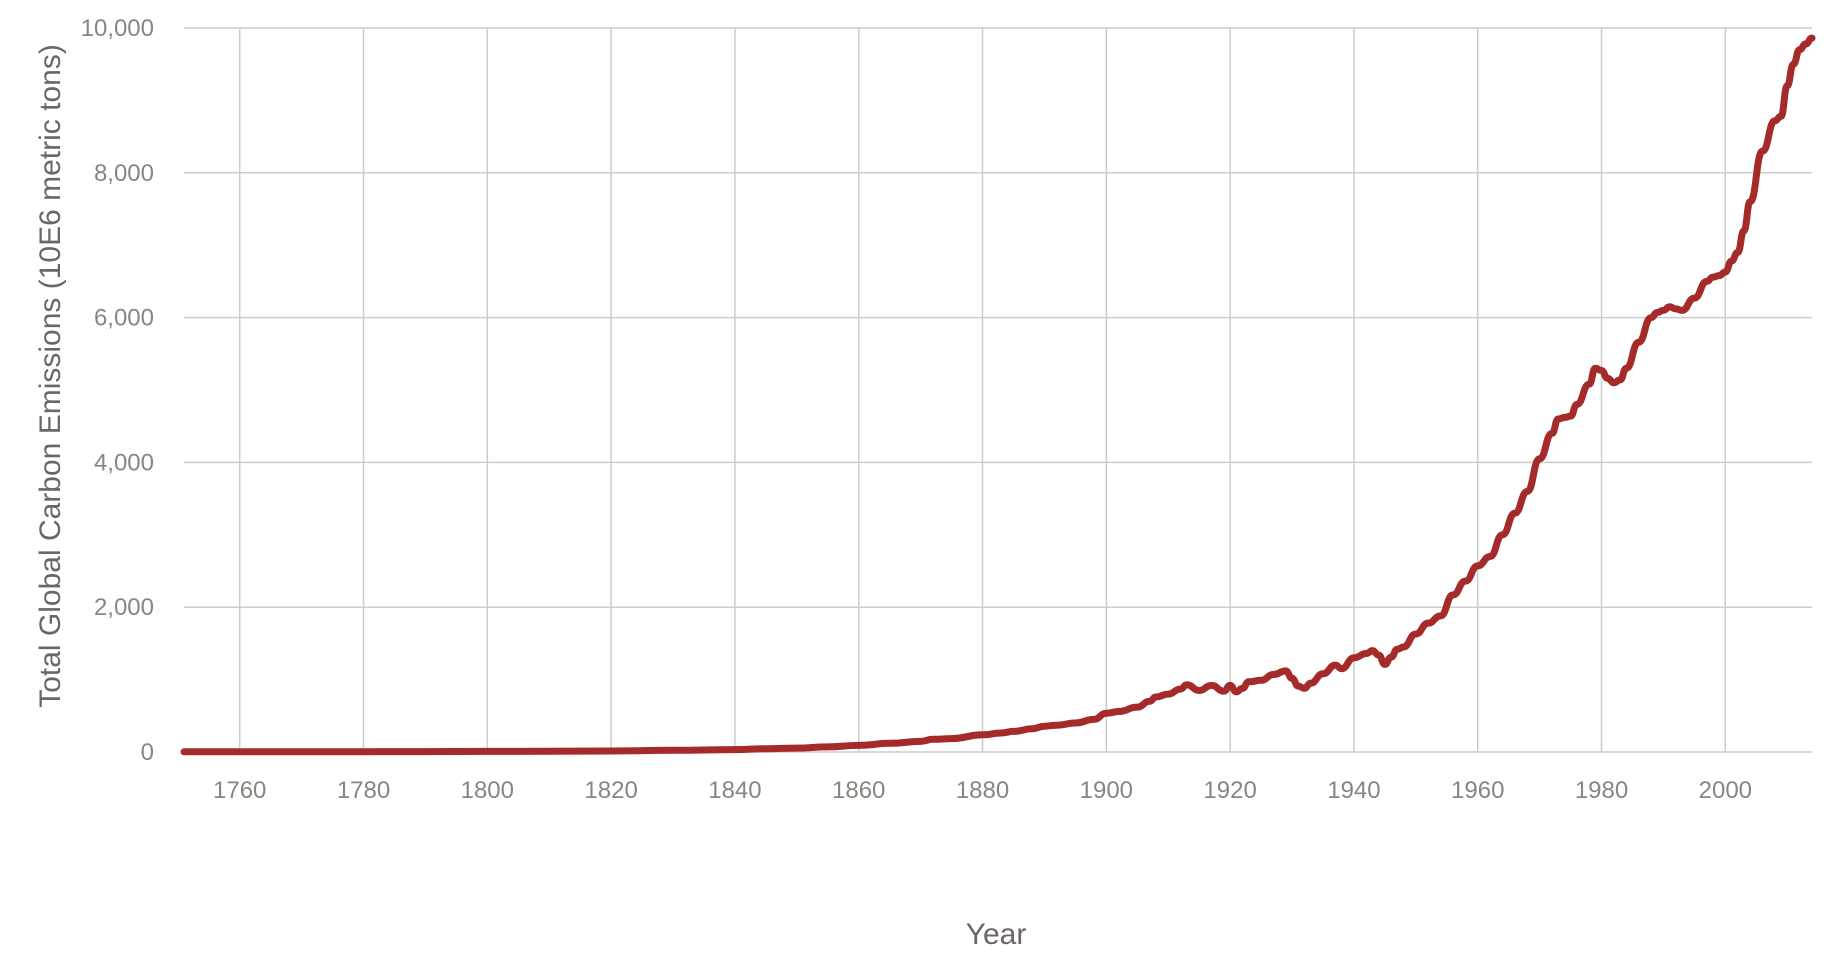 This screenshot has height=960, width=1840. Describe the element at coordinates (610, 790) in the screenshot. I see `x-tick-label: 1820` at that location.